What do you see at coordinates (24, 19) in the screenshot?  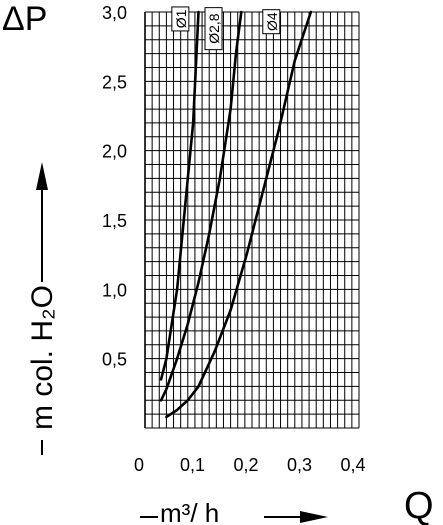 I see `y-axis-symbol: ΔP` at bounding box center [24, 19].